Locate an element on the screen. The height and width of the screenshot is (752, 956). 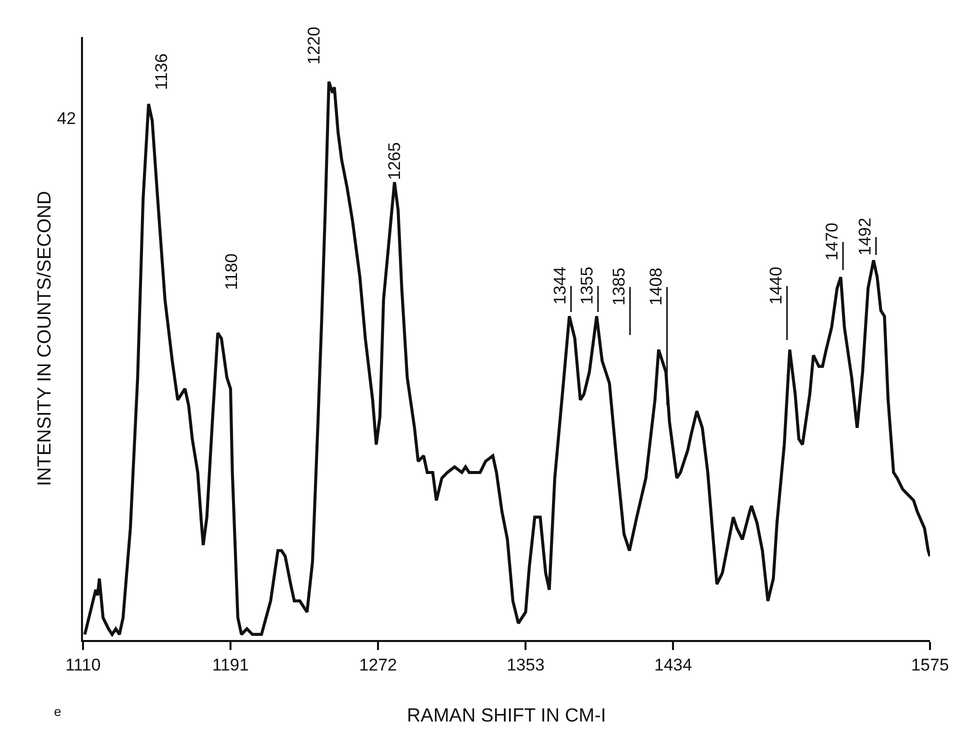
annotation: 1180 is located at coordinates (231, 271).